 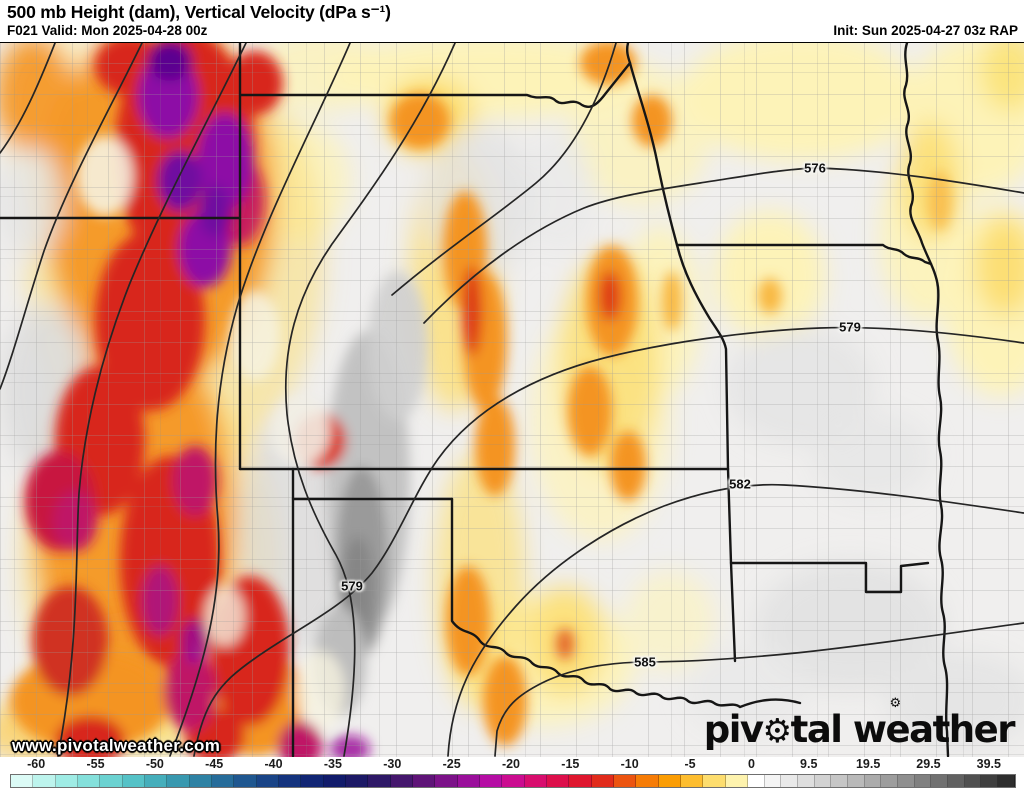 What do you see at coordinates (751, 764) in the screenshot?
I see `colorbar-tick-label: 0` at bounding box center [751, 764].